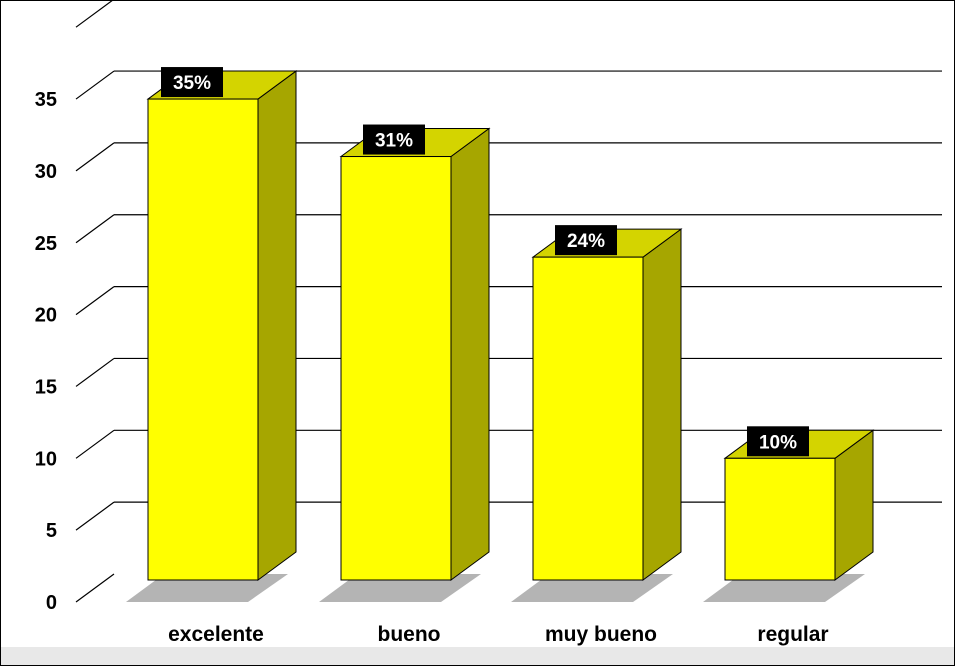 The height and width of the screenshot is (666, 955). Describe the element at coordinates (46, 459) in the screenshot. I see `y-tick-label: 10` at that location.